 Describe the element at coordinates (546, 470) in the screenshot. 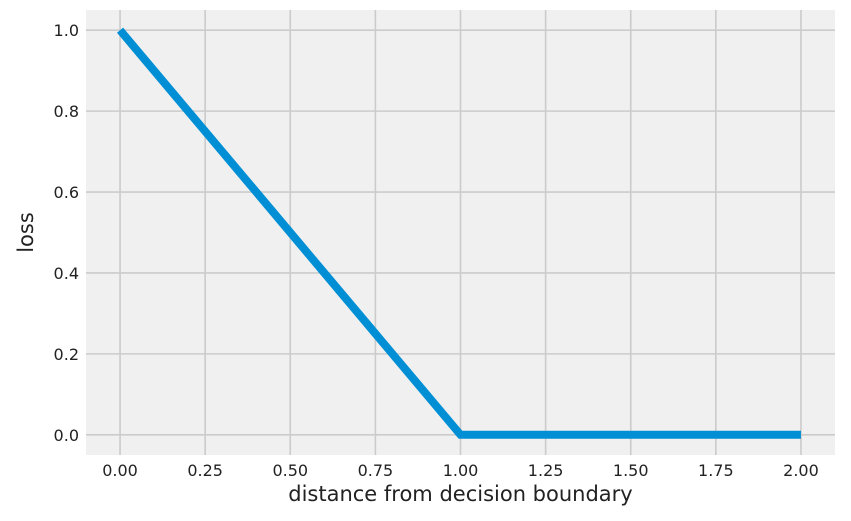

I see `x-tick-label: 1.25` at that location.